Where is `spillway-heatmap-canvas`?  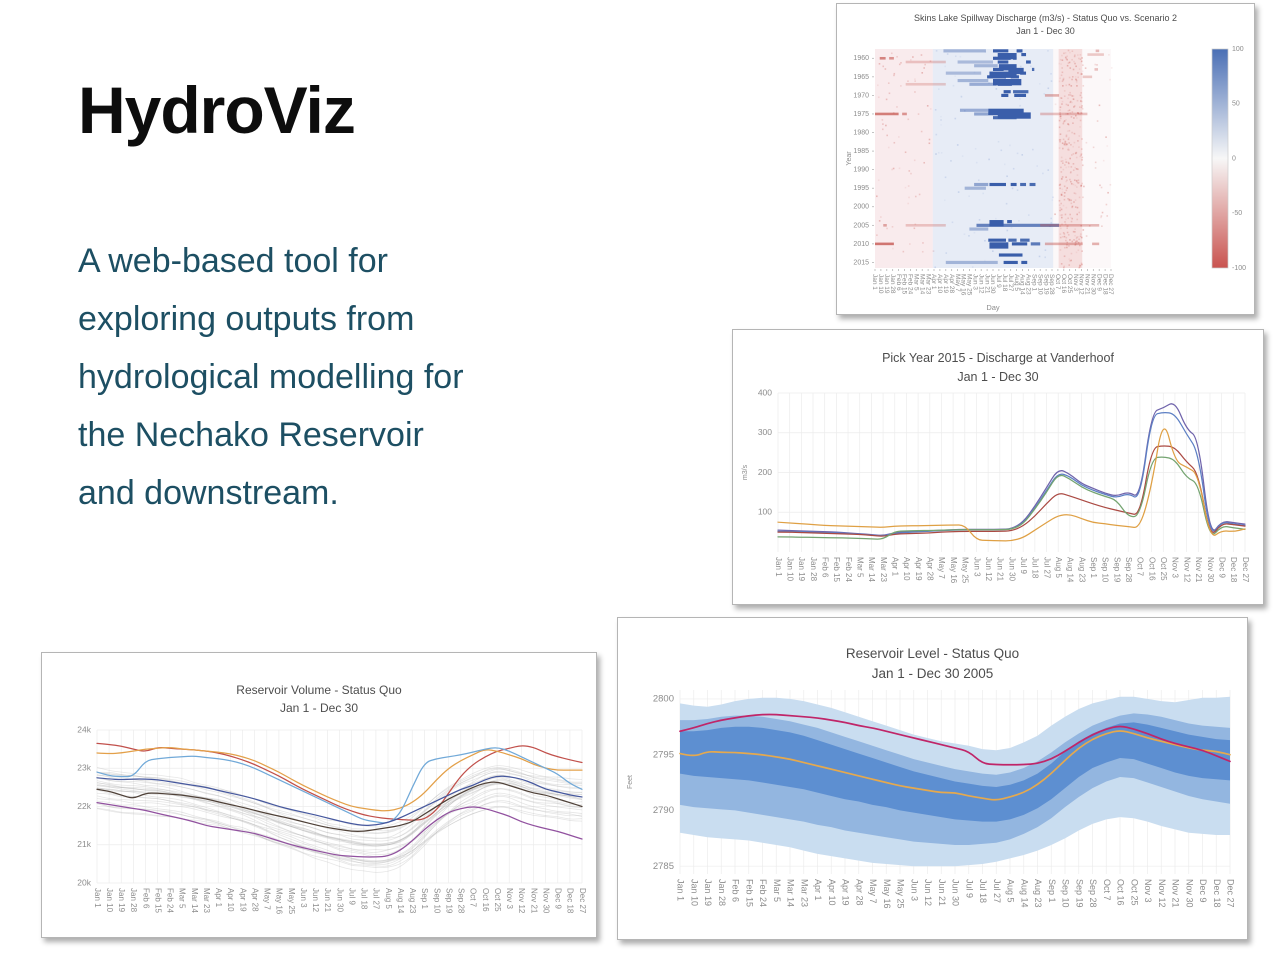
spillway-heatmap-canvas is located at coordinates (1045, 159).